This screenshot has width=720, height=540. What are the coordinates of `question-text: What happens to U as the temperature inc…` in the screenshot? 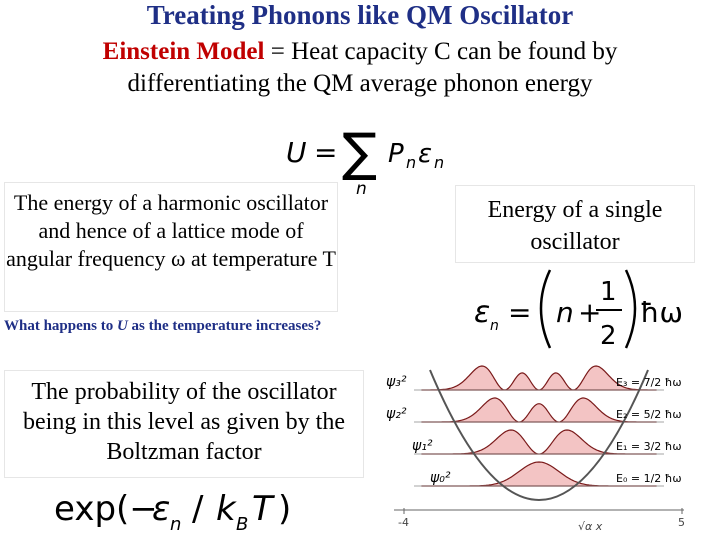 It's located at (224, 326).